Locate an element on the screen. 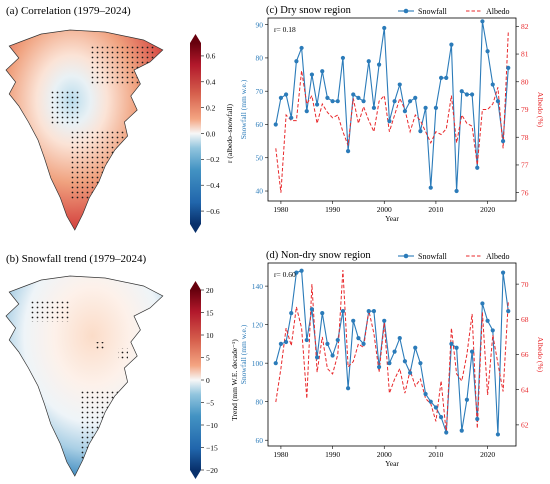  colorbar-tick-label: −15 is located at coordinates (212, 447).